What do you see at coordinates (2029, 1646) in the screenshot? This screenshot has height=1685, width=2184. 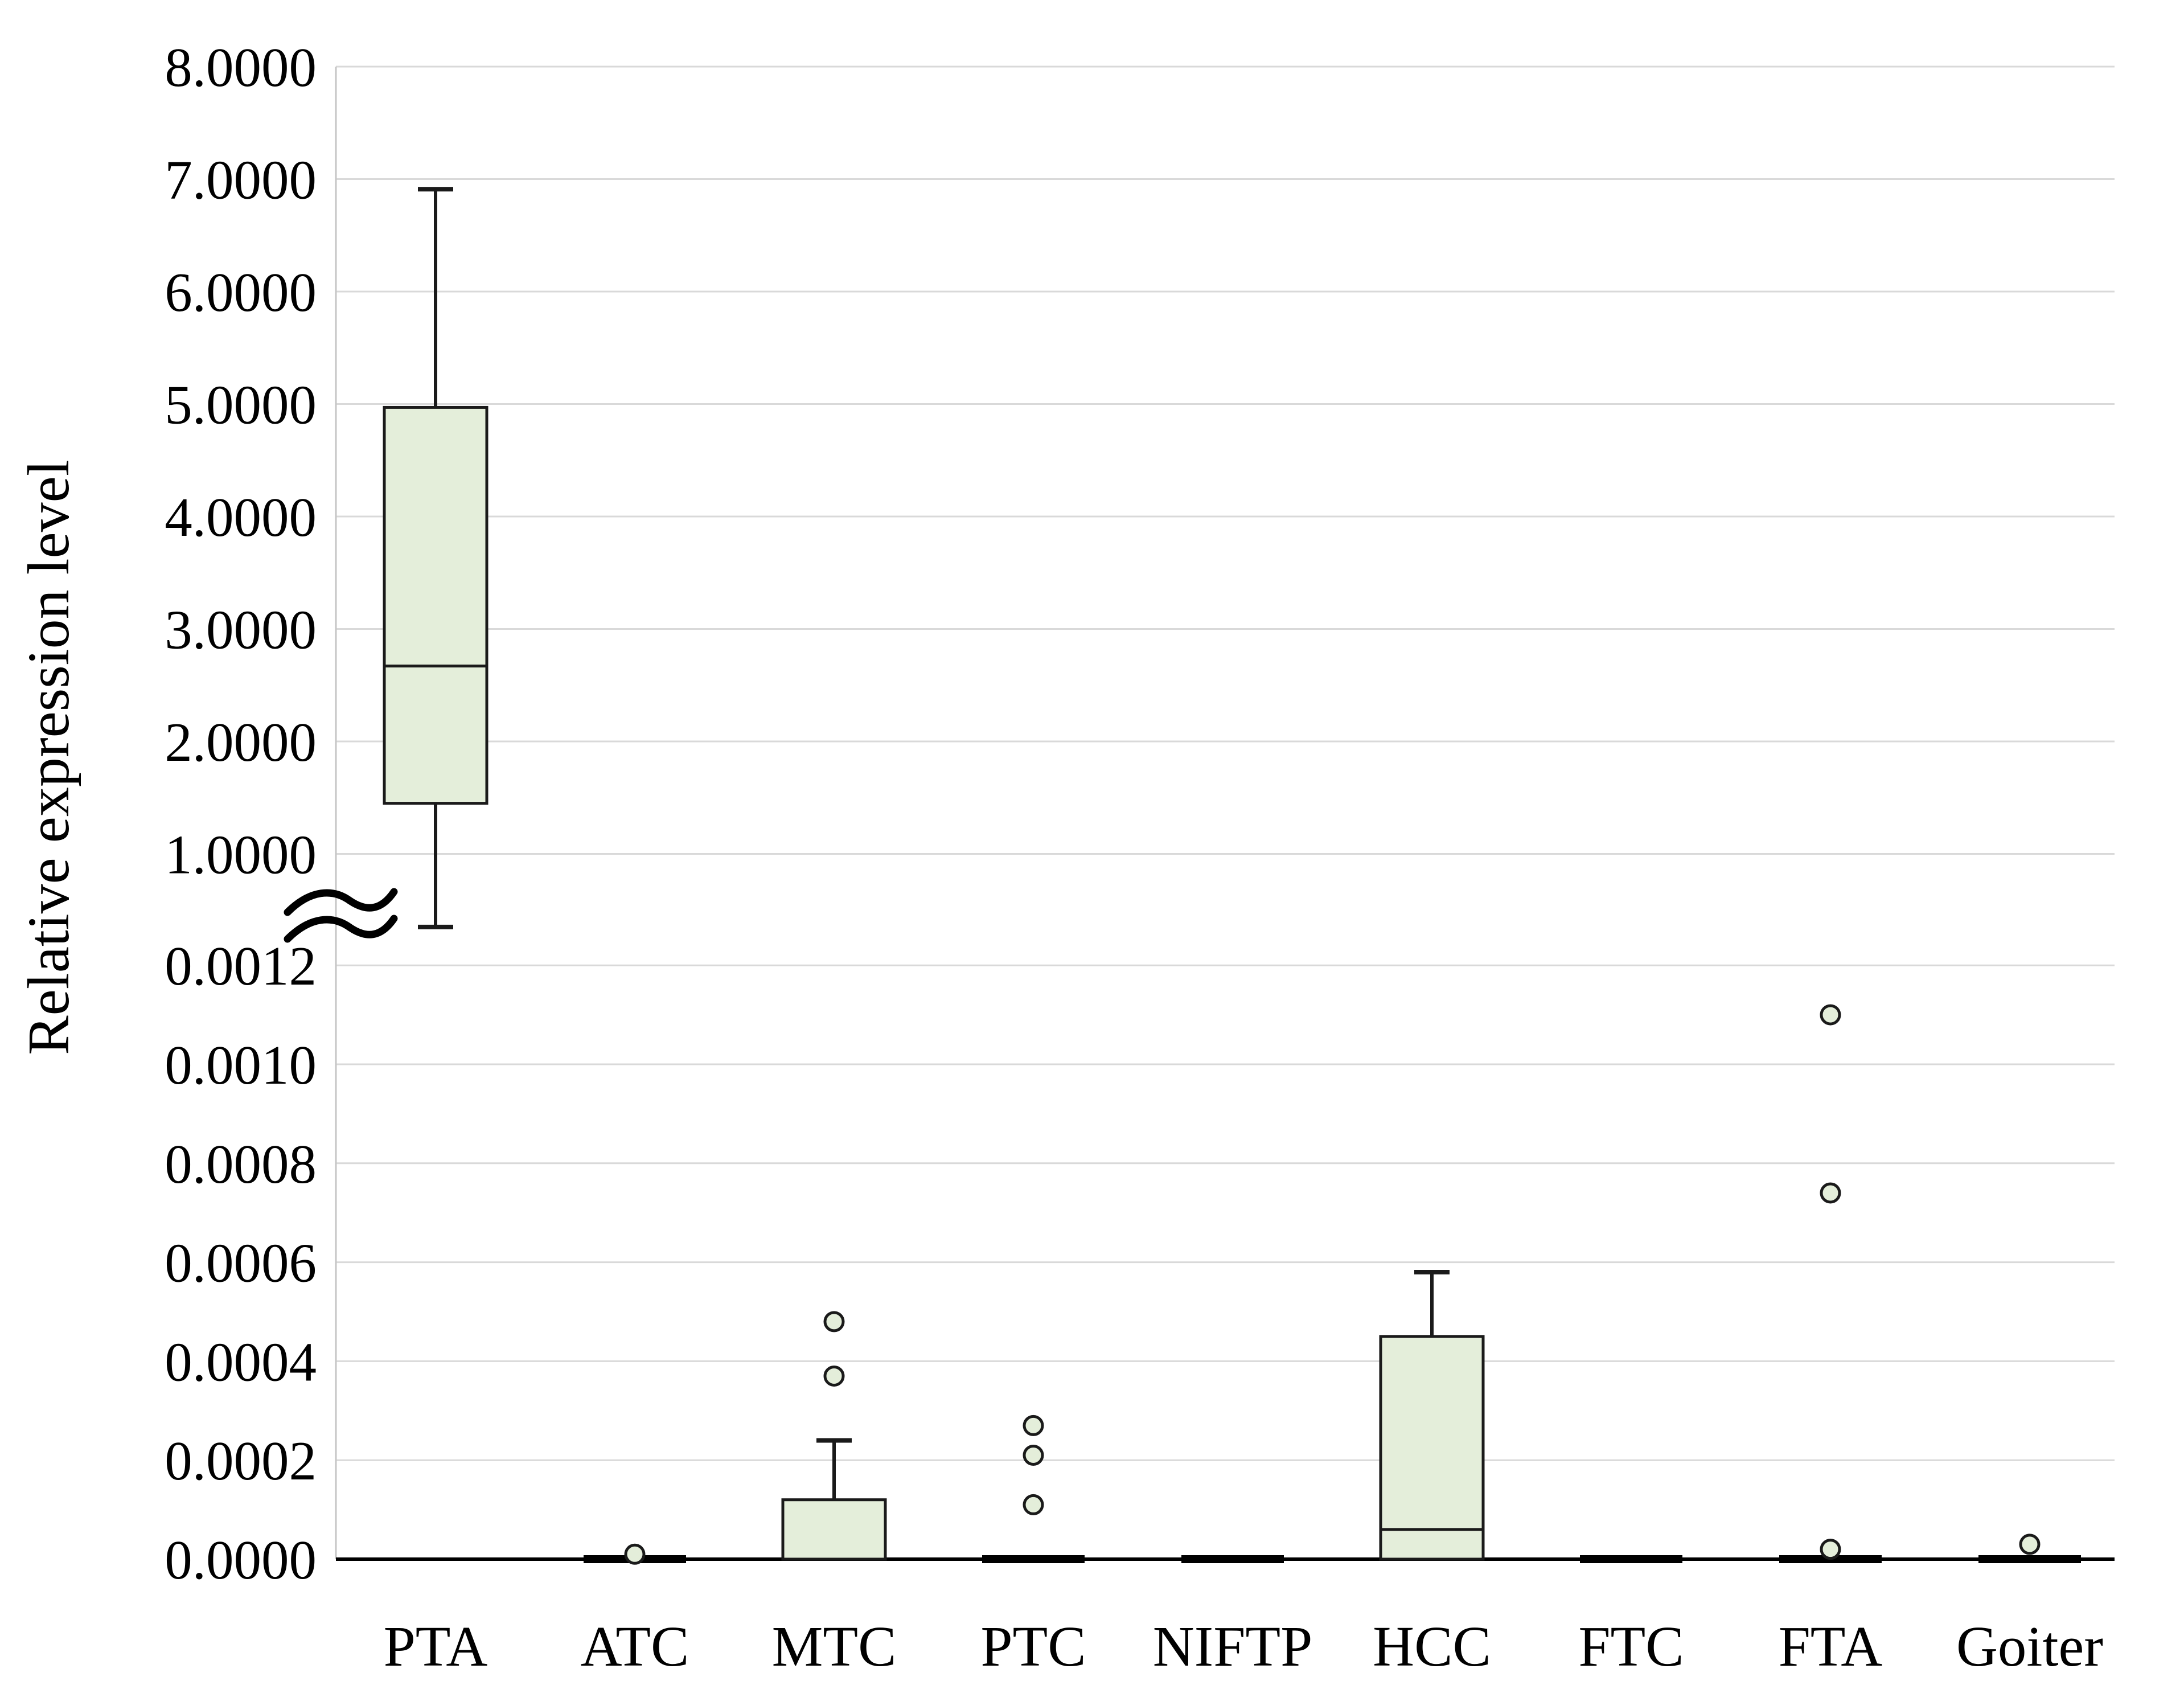 I see `x-category-label: Goiter` at bounding box center [2029, 1646].